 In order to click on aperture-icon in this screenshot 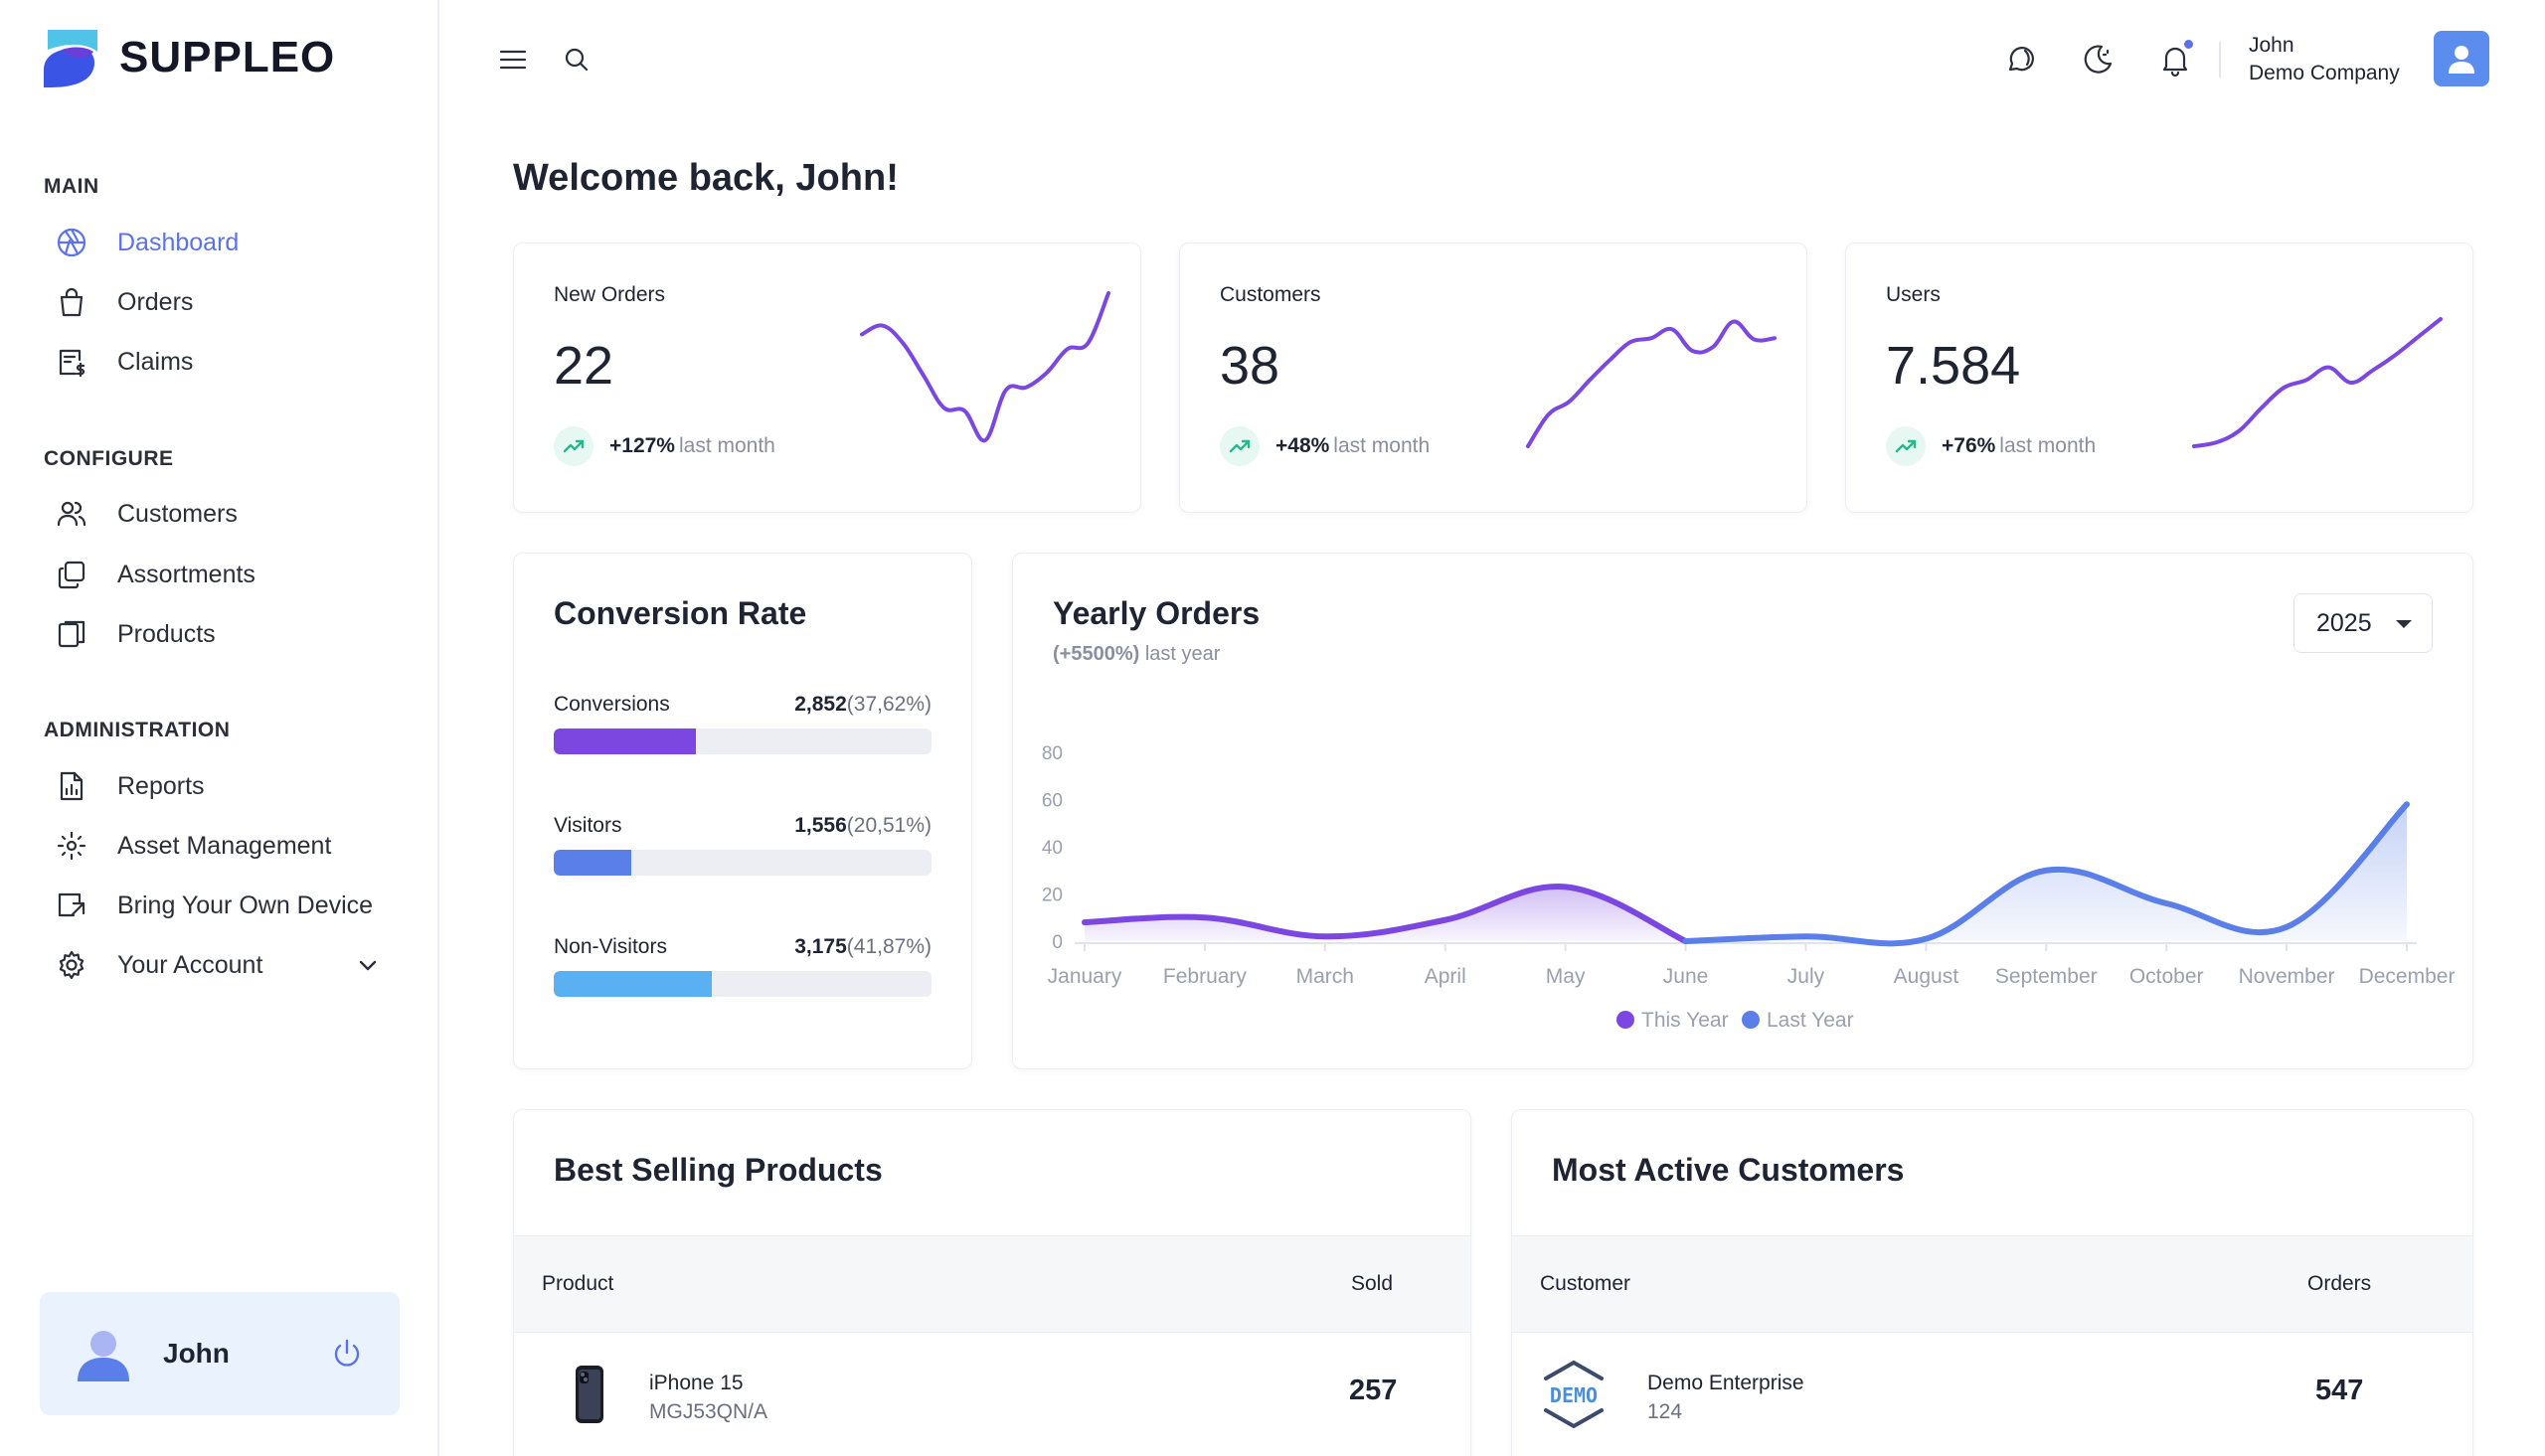, I will do `click(71, 242)`.